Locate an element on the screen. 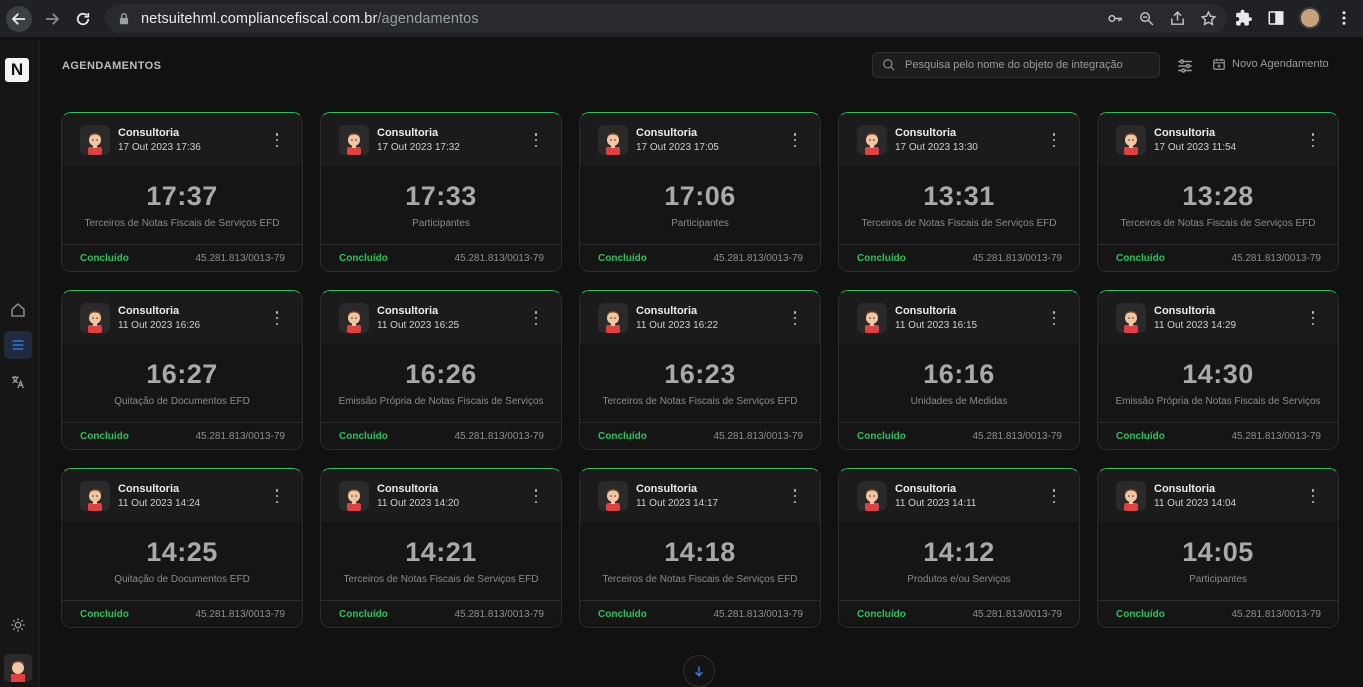 Image resolution: width=1363 pixels, height=687 pixels. star-icon is located at coordinates (1208, 18).